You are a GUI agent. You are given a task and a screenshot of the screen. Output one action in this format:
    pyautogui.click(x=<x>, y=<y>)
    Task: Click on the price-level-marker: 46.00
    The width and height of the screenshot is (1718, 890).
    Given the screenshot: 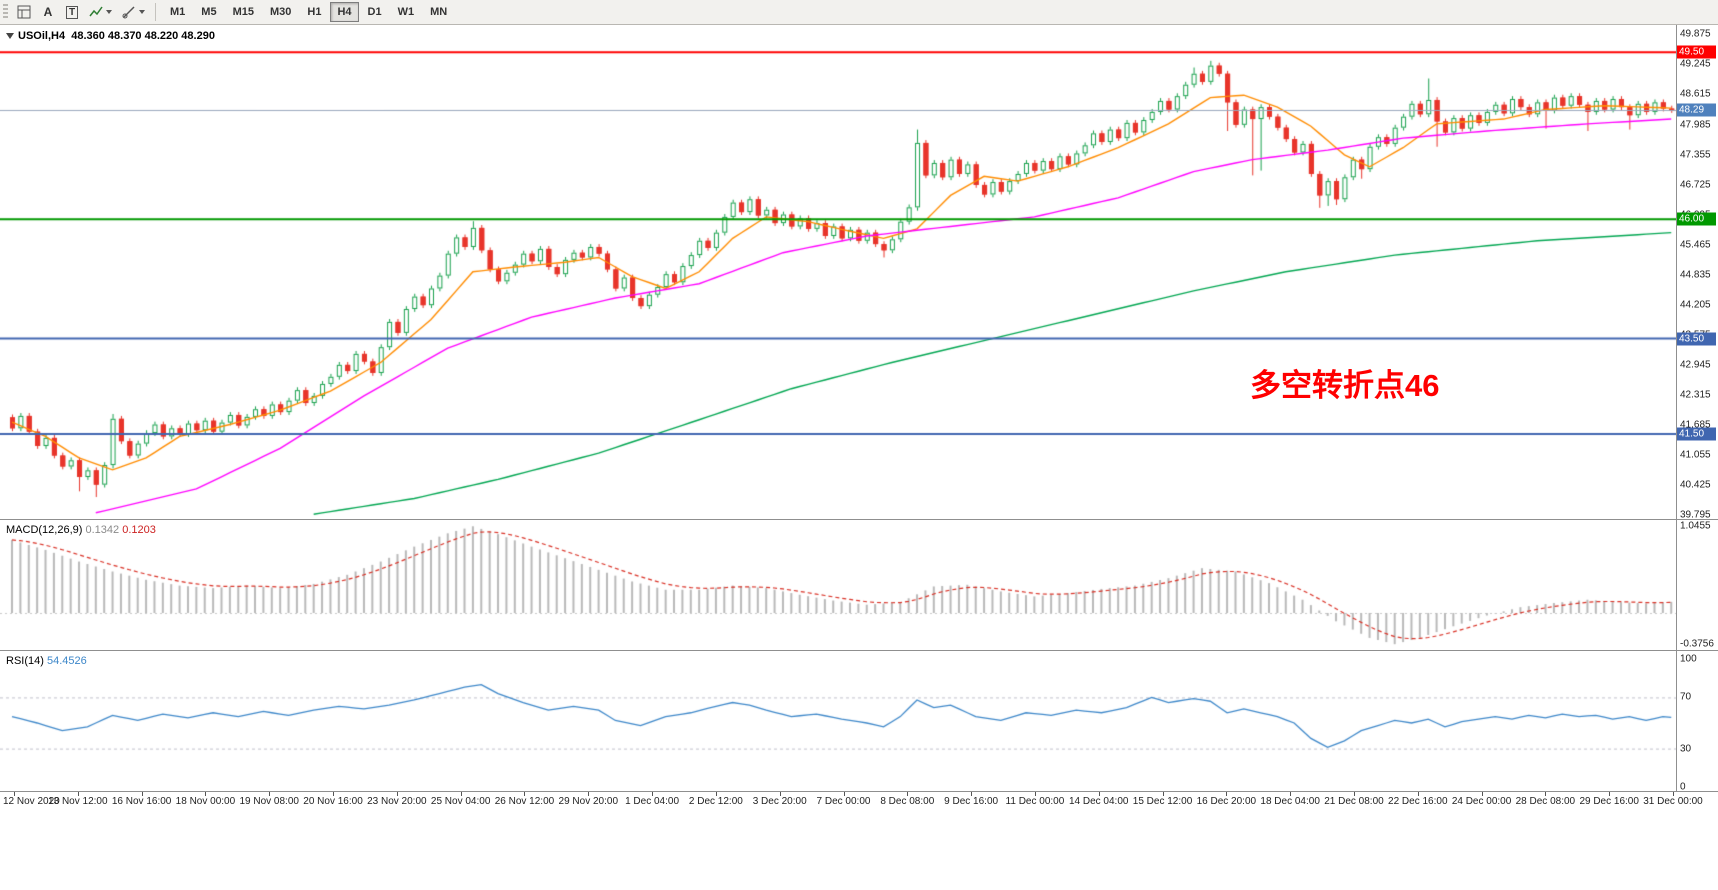 What is the action you would take?
    pyautogui.click(x=1696, y=219)
    